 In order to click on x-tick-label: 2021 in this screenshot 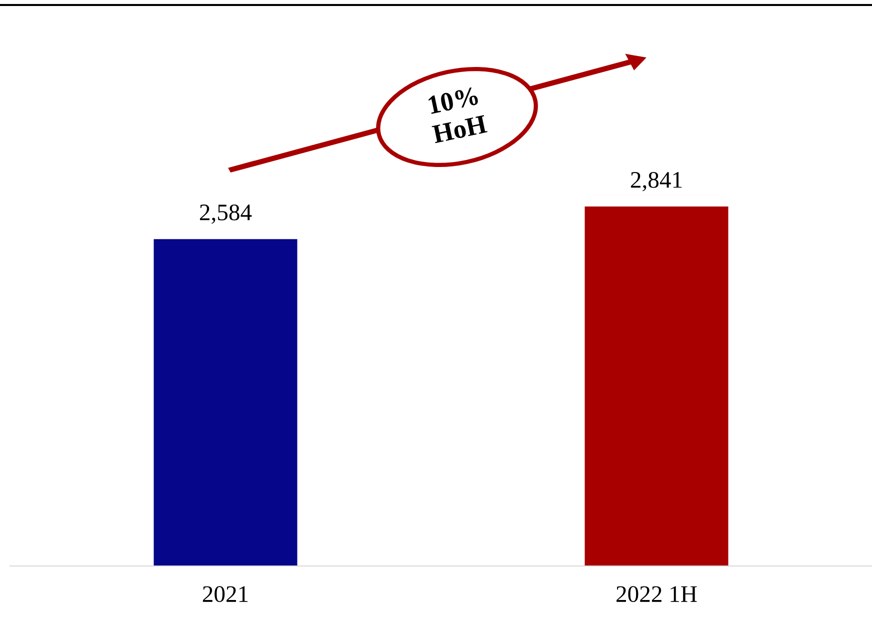, I will do `click(225, 594)`.